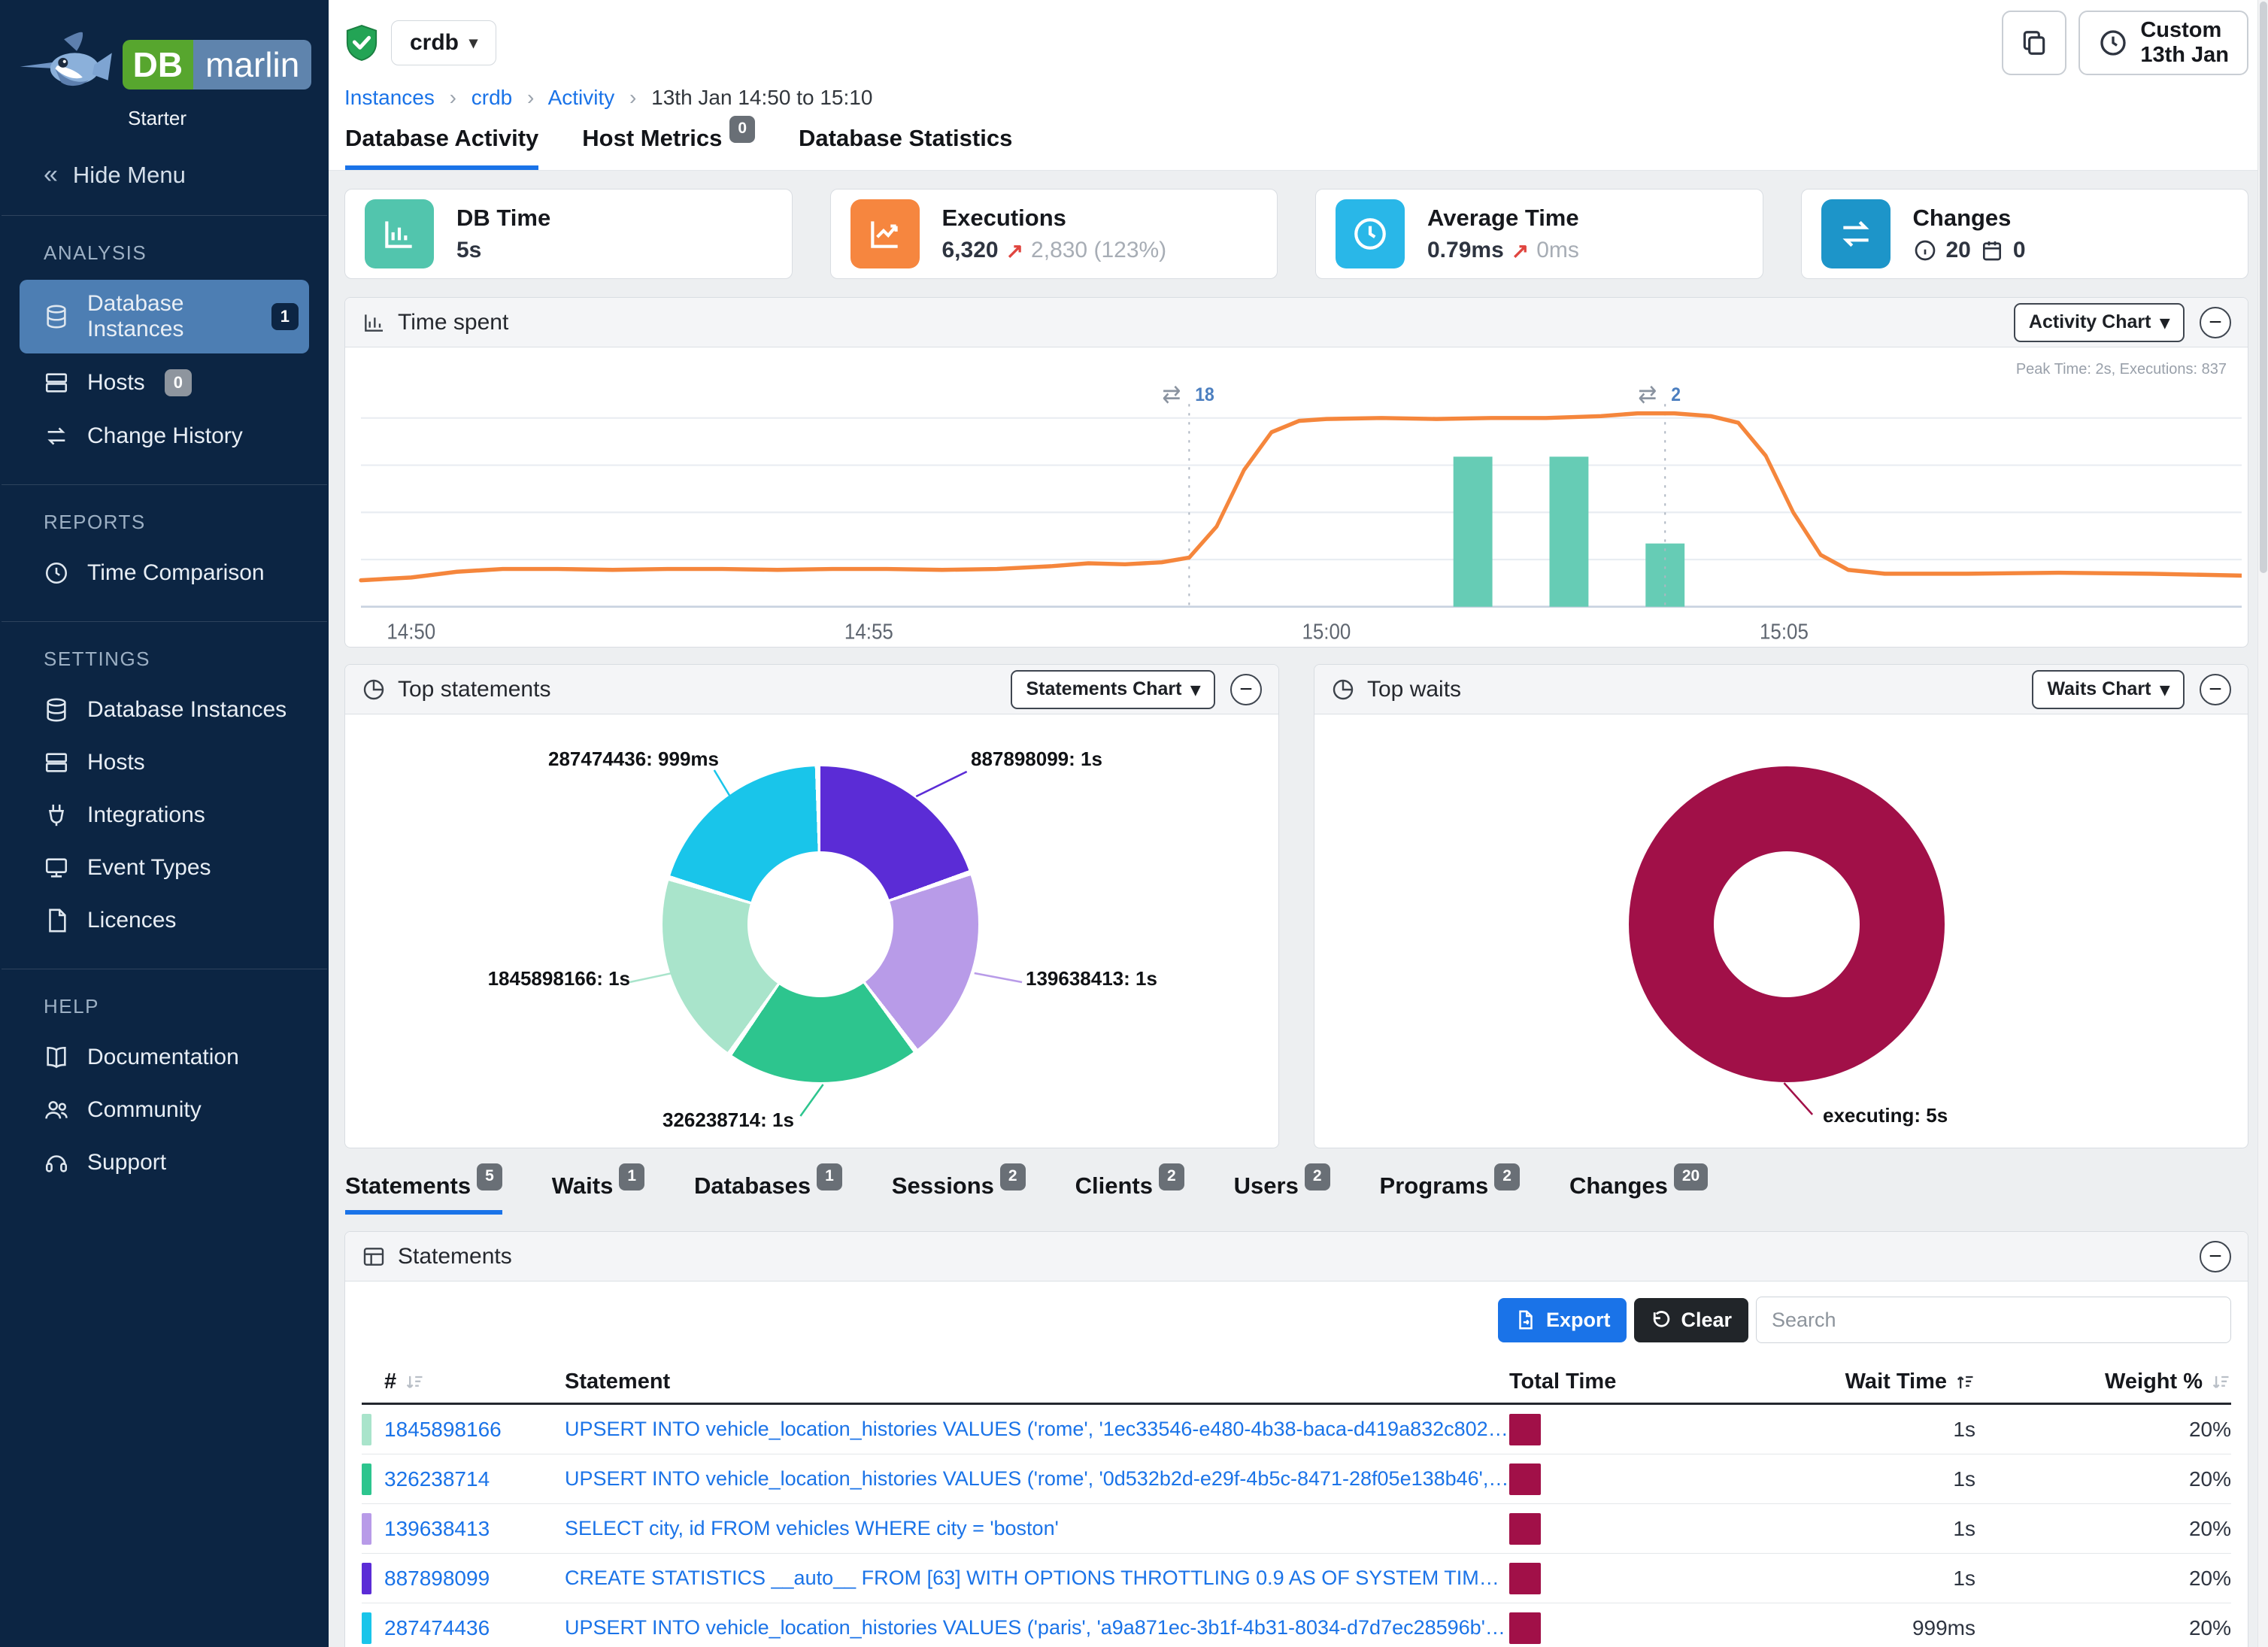 This screenshot has height=1647, width=2268. I want to click on tab-label: Clients, so click(1114, 1185).